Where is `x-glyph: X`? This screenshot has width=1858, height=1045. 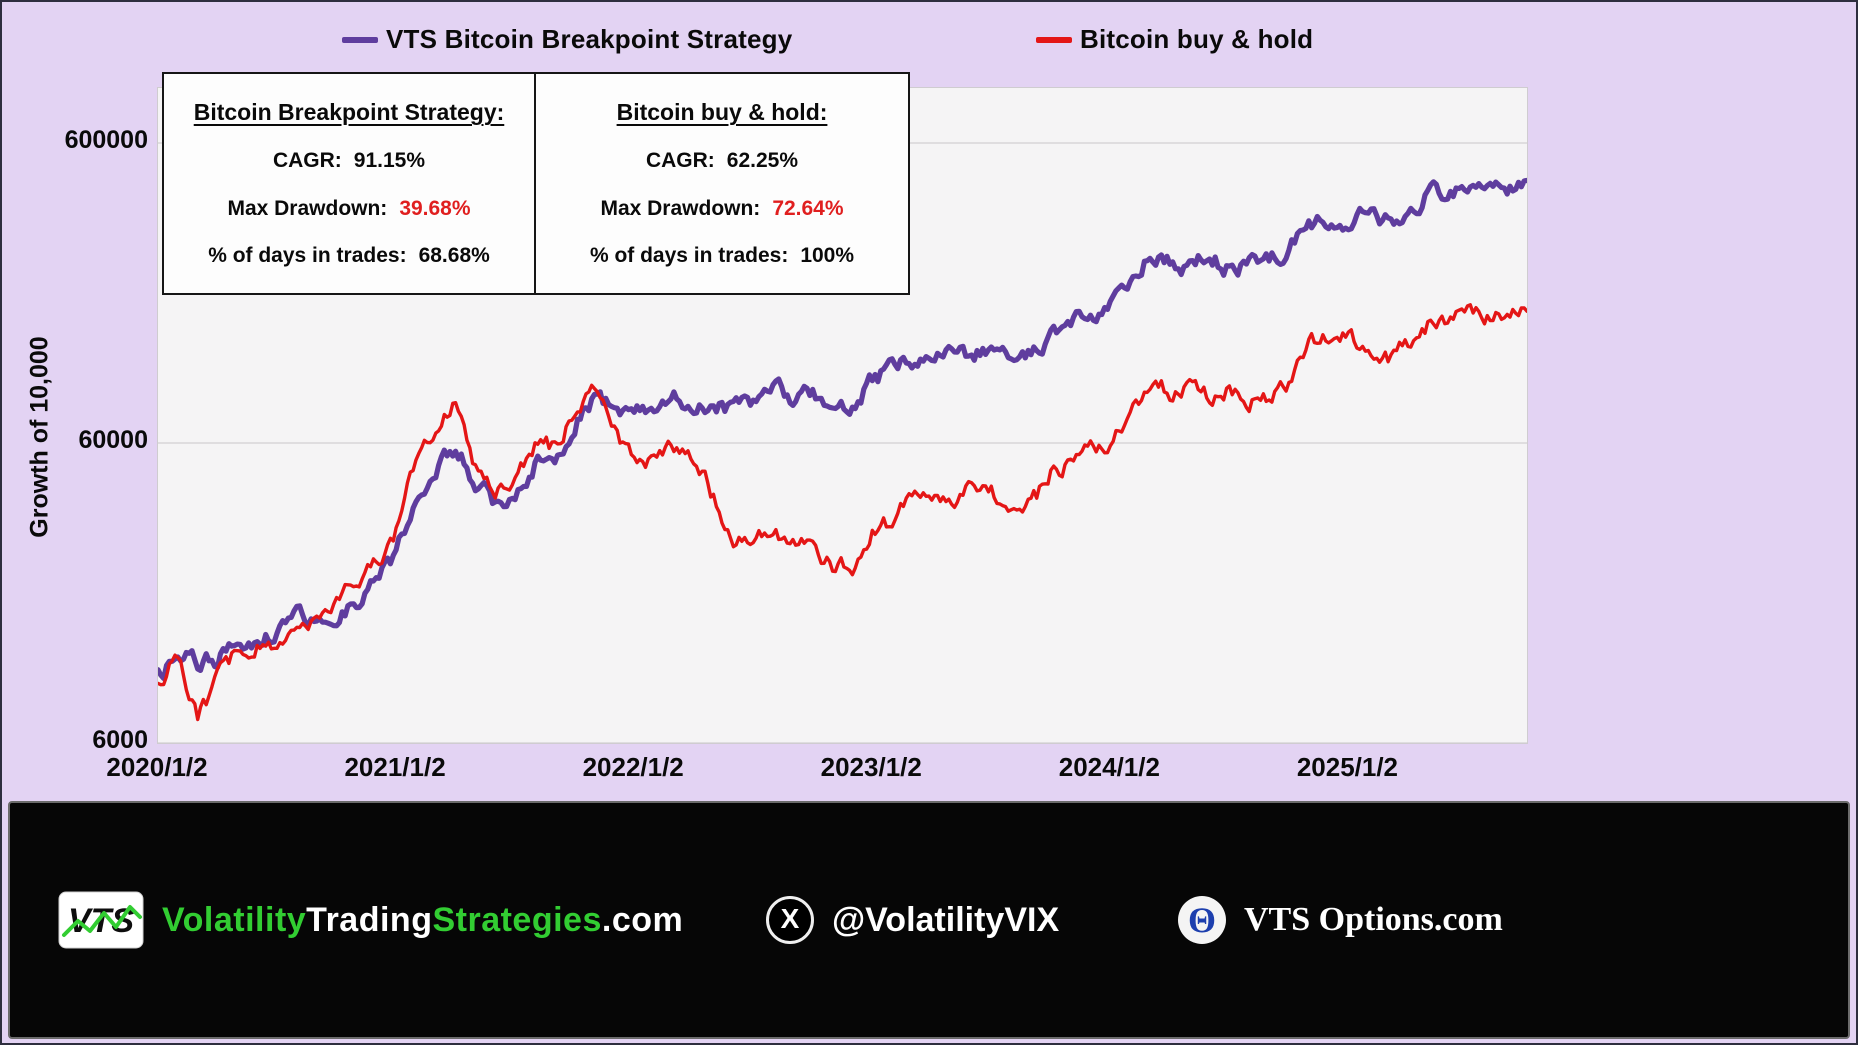 x-glyph: X is located at coordinates (790, 918).